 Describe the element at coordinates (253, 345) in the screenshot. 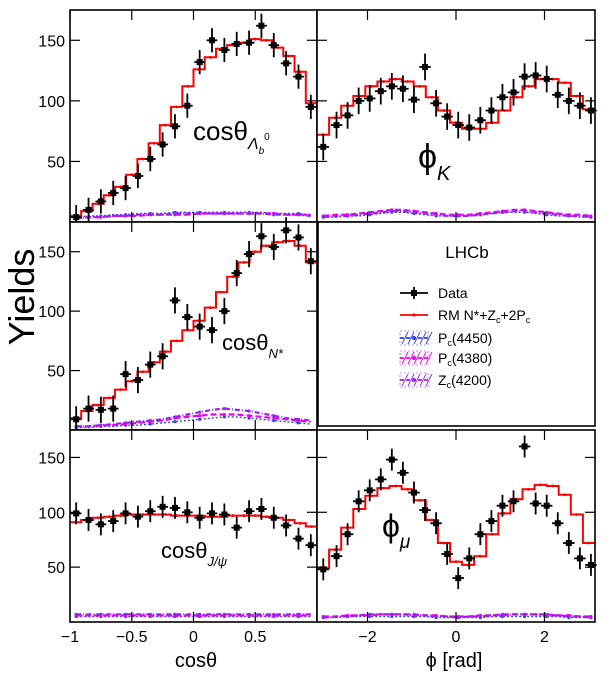

I see `panel-label: cosθN*` at that location.